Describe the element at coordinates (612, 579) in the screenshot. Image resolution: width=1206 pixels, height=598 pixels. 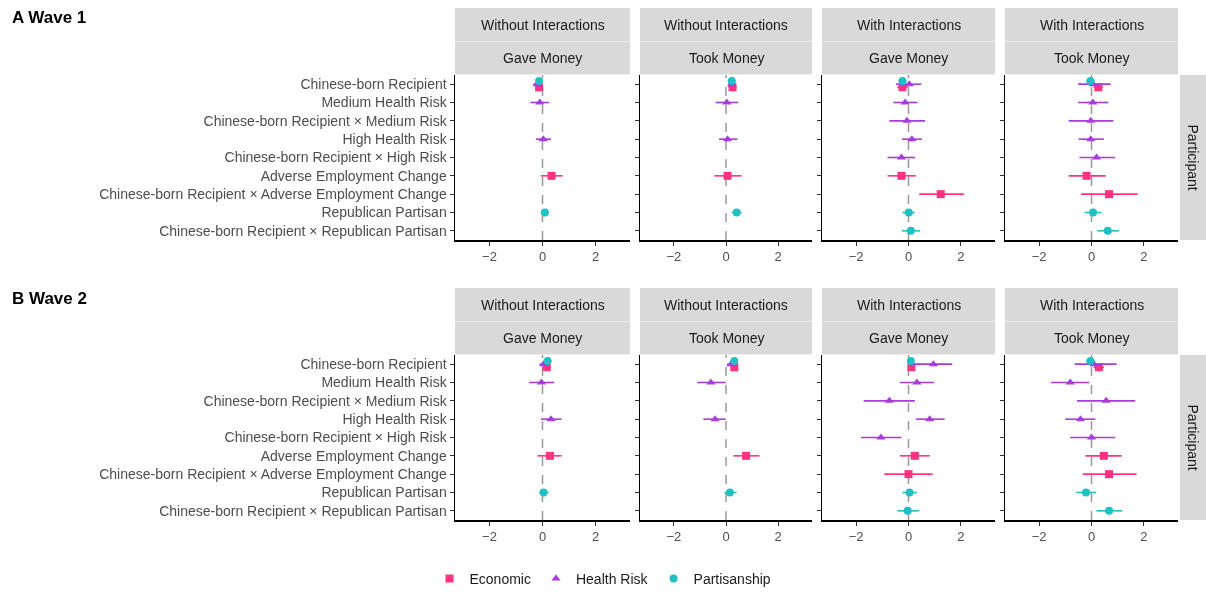
I see `legend-label: Health Risk` at that location.